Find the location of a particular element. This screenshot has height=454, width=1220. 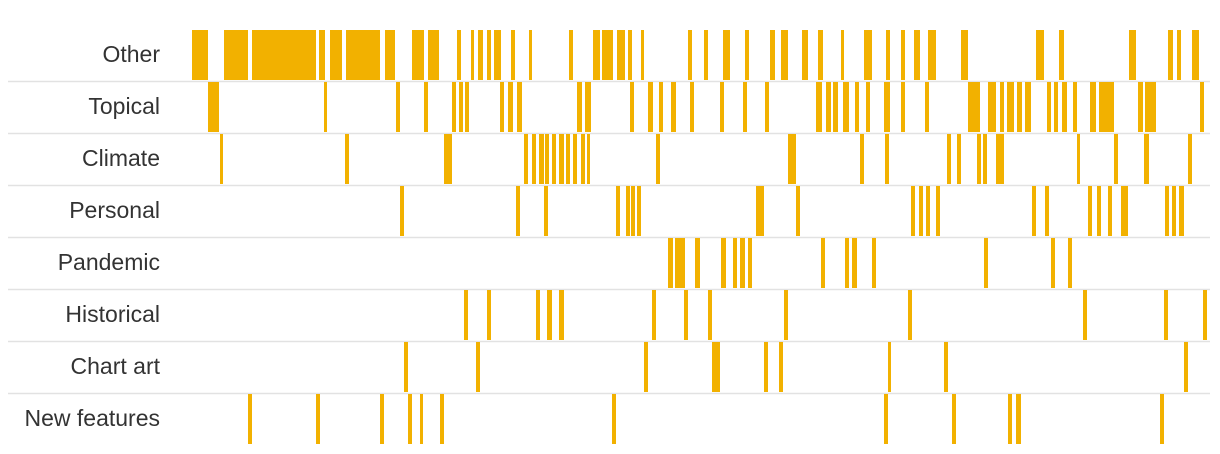

row-label: Topical is located at coordinates (124, 106).